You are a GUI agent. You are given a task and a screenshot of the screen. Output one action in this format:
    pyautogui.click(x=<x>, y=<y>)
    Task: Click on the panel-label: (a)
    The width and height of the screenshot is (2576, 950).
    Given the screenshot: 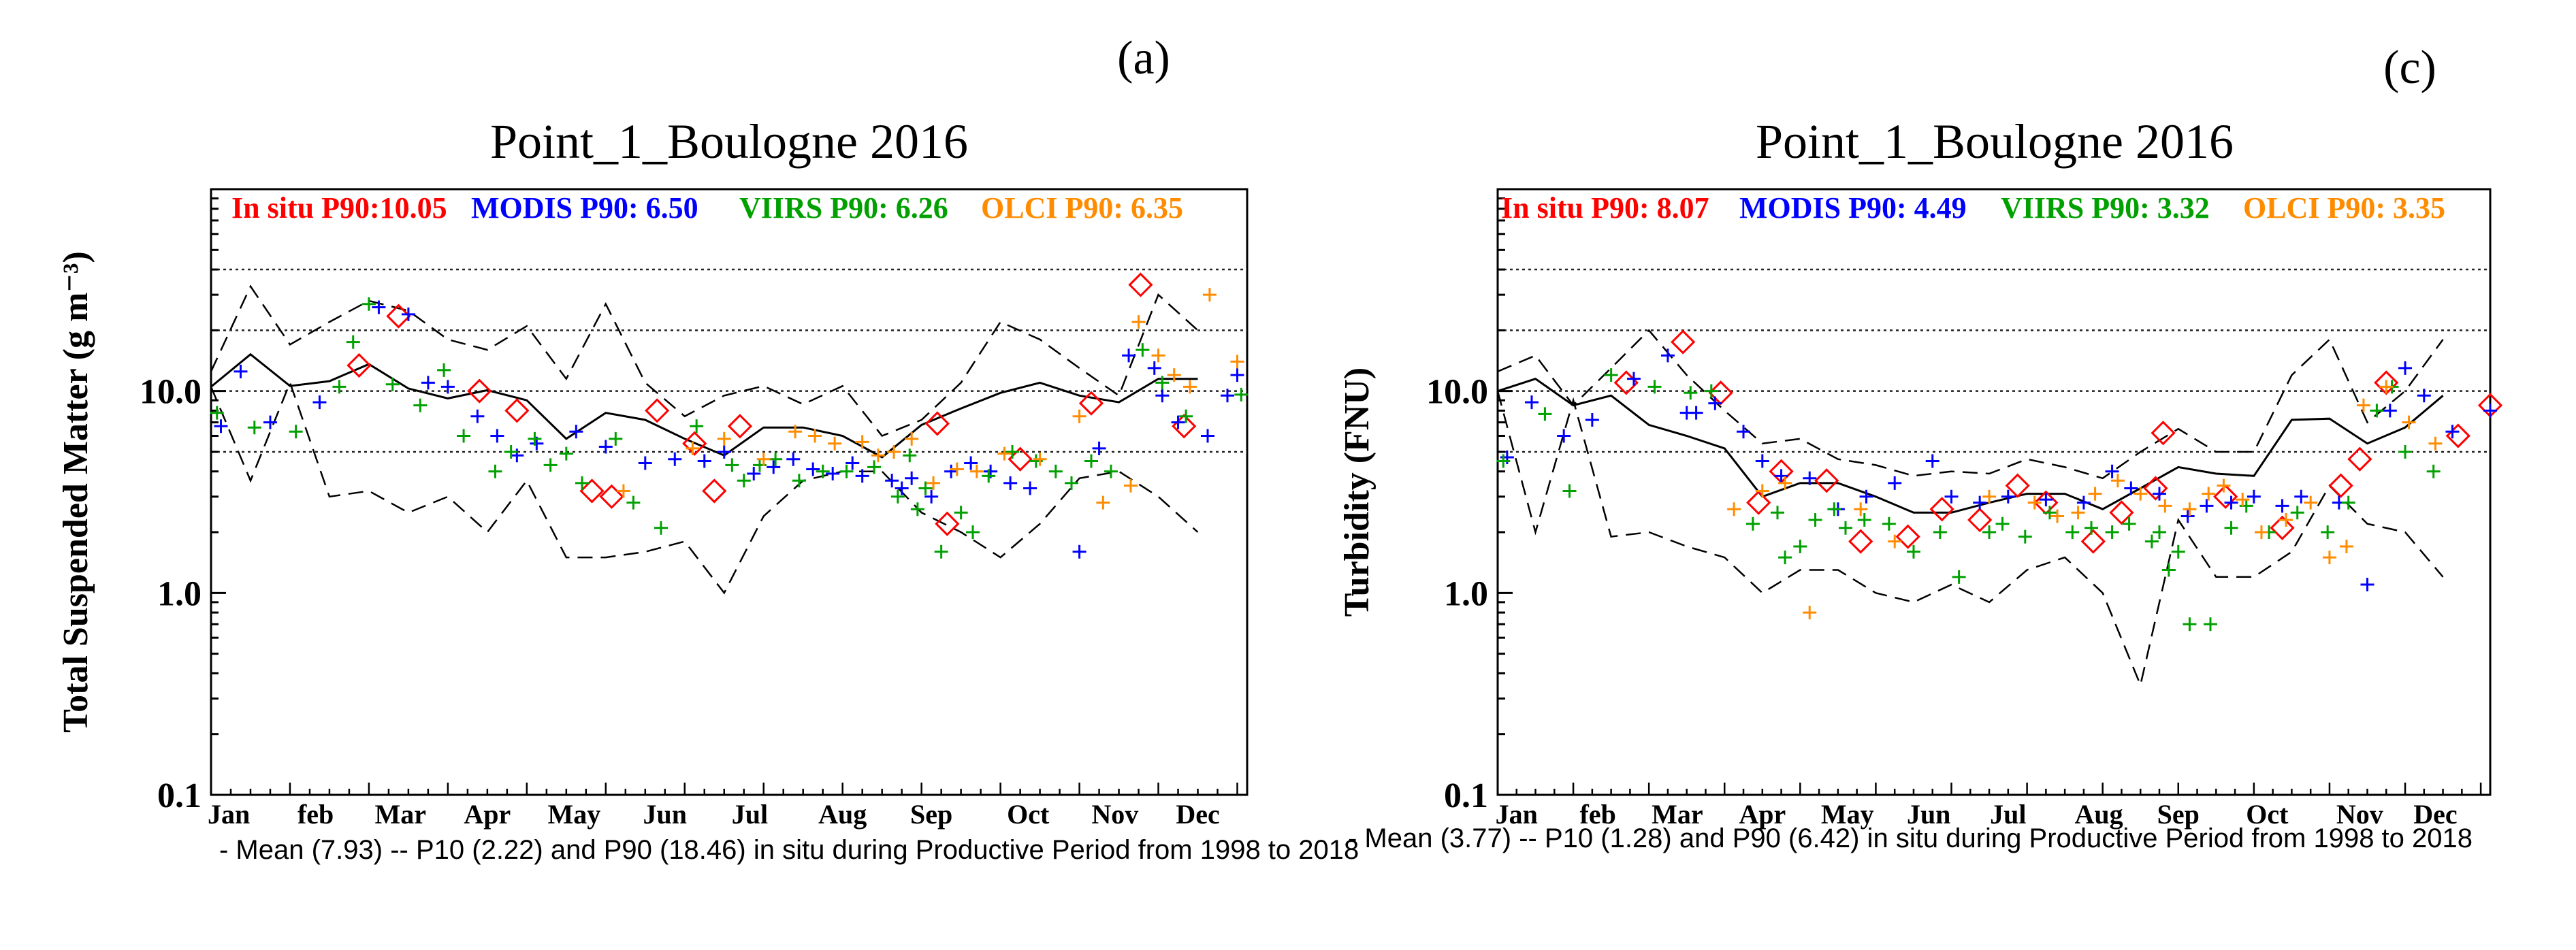 What is the action you would take?
    pyautogui.click(x=1144, y=58)
    